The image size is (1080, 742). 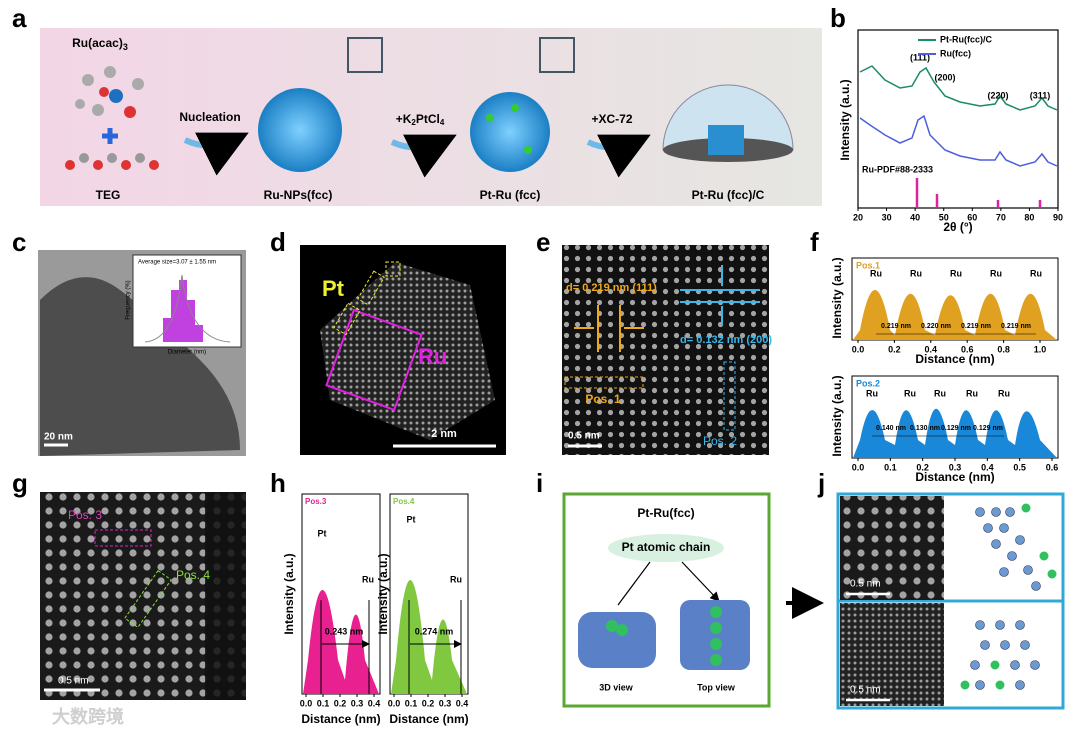 I want to click on x-tick-label: 0.2, so click(x=894, y=349).